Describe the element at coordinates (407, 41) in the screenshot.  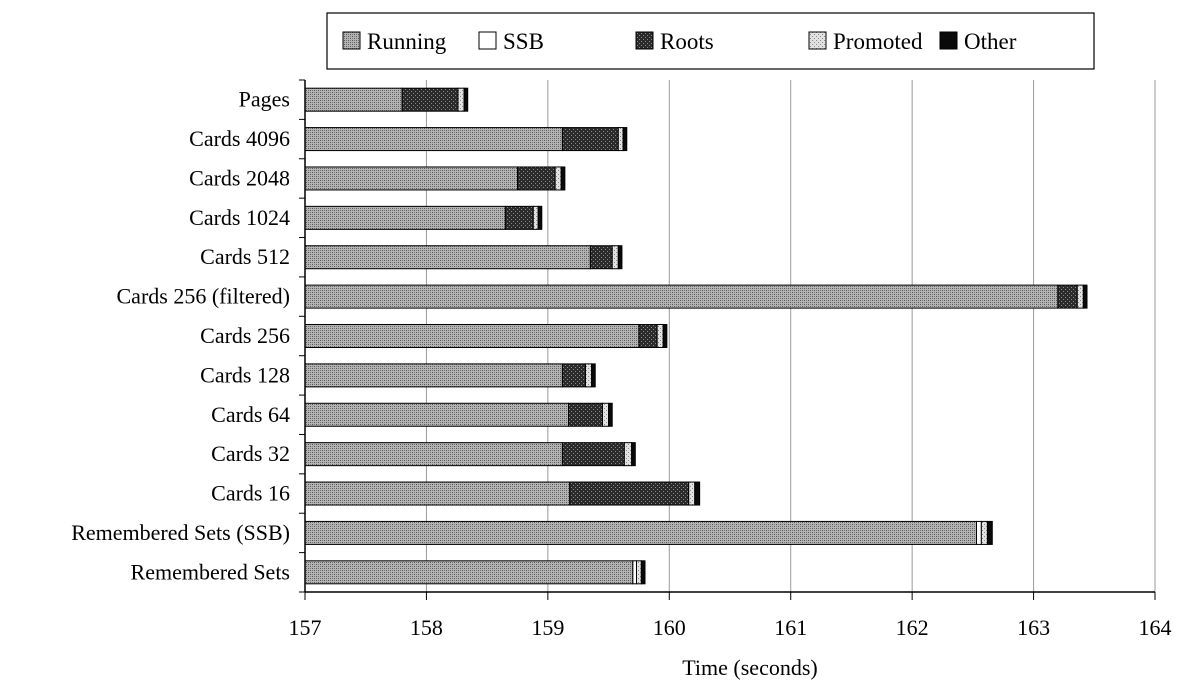
I see `legend-label-running: Running` at that location.